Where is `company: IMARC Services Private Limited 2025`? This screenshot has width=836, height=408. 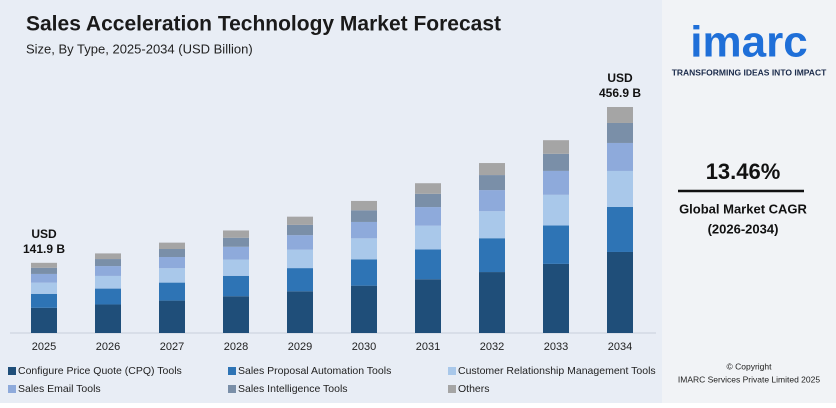
company: IMARC Services Private Limited 2025 is located at coordinates (749, 379).